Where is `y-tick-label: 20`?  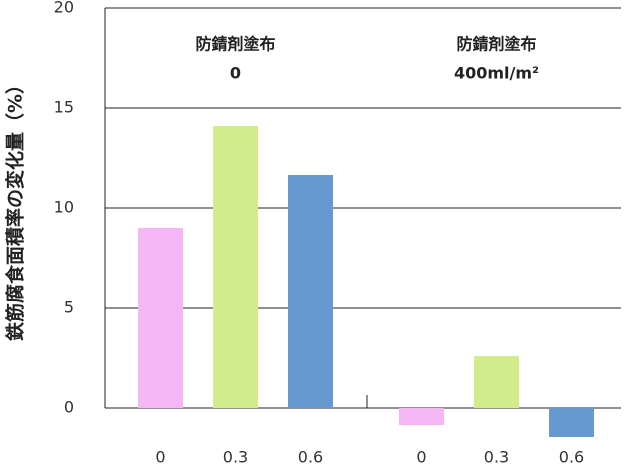 y-tick-label: 20 is located at coordinates (64, 8).